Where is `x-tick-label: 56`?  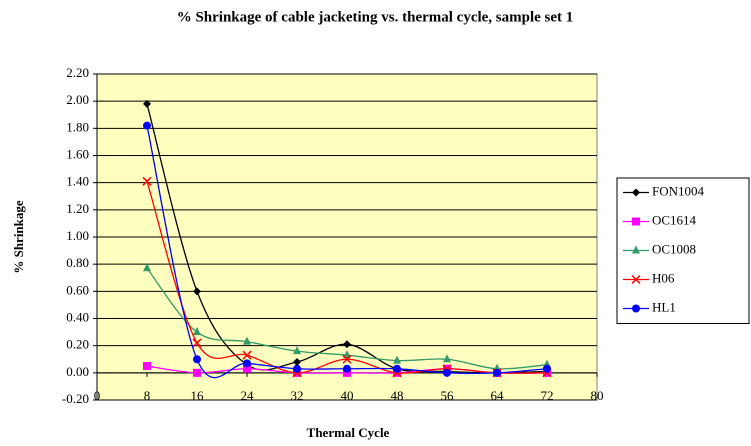
x-tick-label: 56 is located at coordinates (448, 395).